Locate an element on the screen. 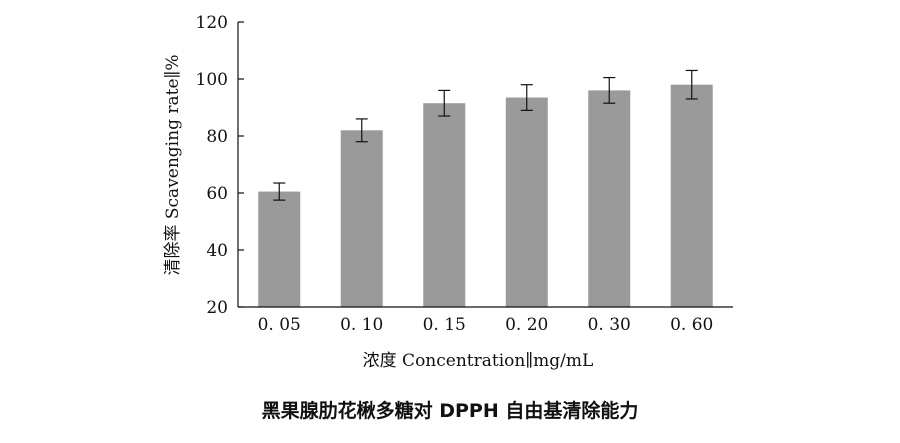  chart-title: 黑果腺肋花楸多糖对 DPPH 自由基清除能力 is located at coordinates (450, 411).